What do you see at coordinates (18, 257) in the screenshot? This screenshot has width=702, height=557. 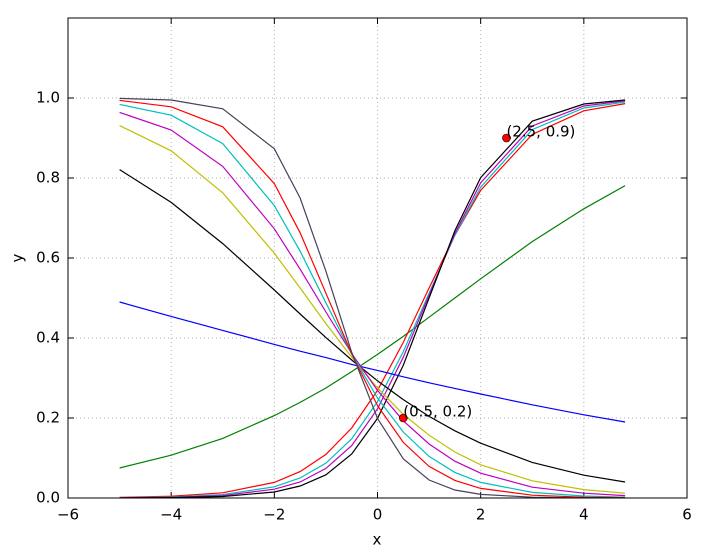 I see `y-axis-label: y` at bounding box center [18, 257].